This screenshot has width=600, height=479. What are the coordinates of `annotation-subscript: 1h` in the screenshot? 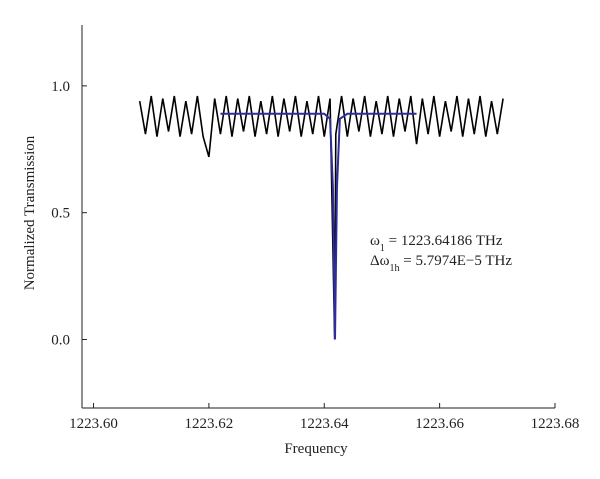 It's located at (395, 268).